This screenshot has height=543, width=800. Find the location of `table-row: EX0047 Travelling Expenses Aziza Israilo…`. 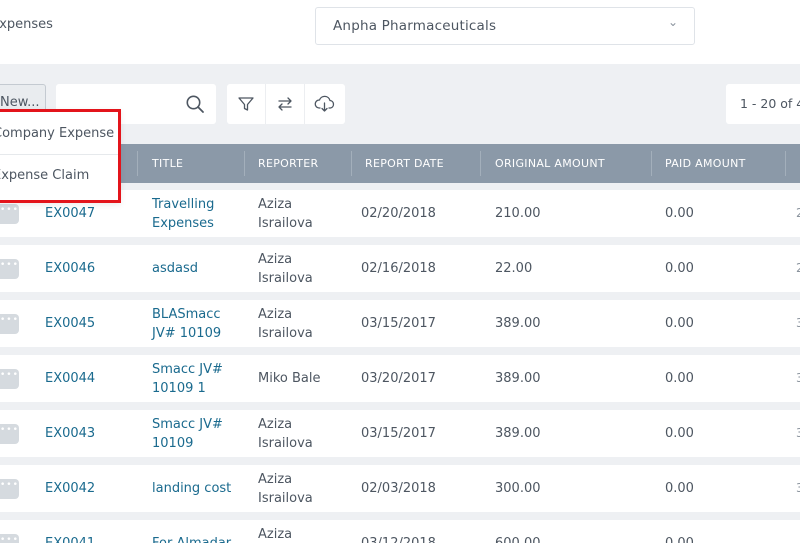

table-row: EX0047 Travelling Expenses Aziza Israilo… is located at coordinates (400, 213).